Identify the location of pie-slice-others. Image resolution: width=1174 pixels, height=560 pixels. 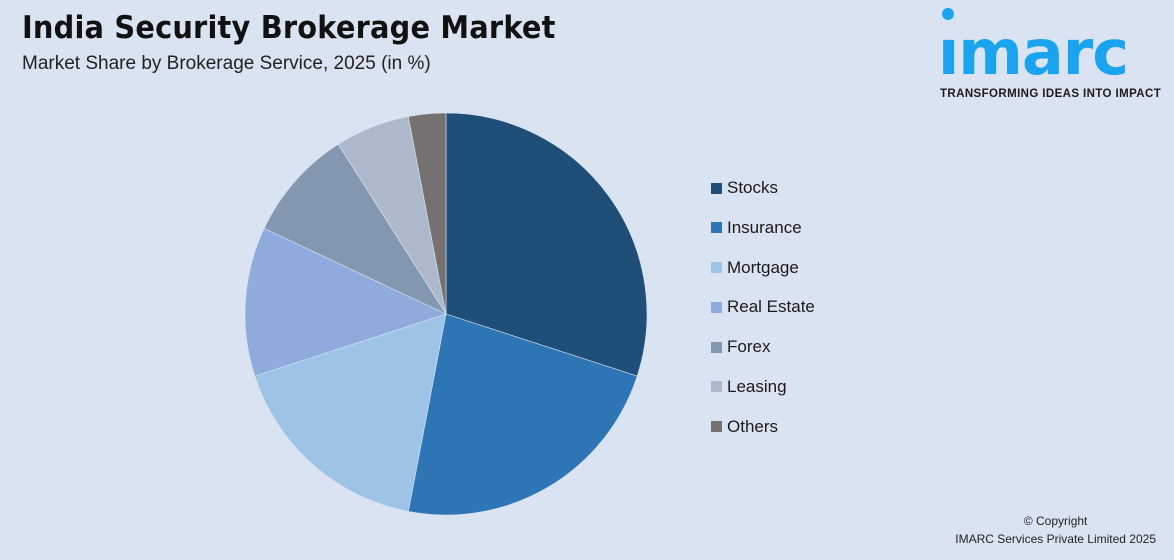
(427, 213).